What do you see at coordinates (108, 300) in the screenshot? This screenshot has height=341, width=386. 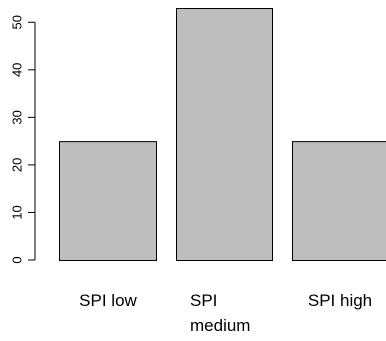 I see `x-tick-label: SPI low` at bounding box center [108, 300].